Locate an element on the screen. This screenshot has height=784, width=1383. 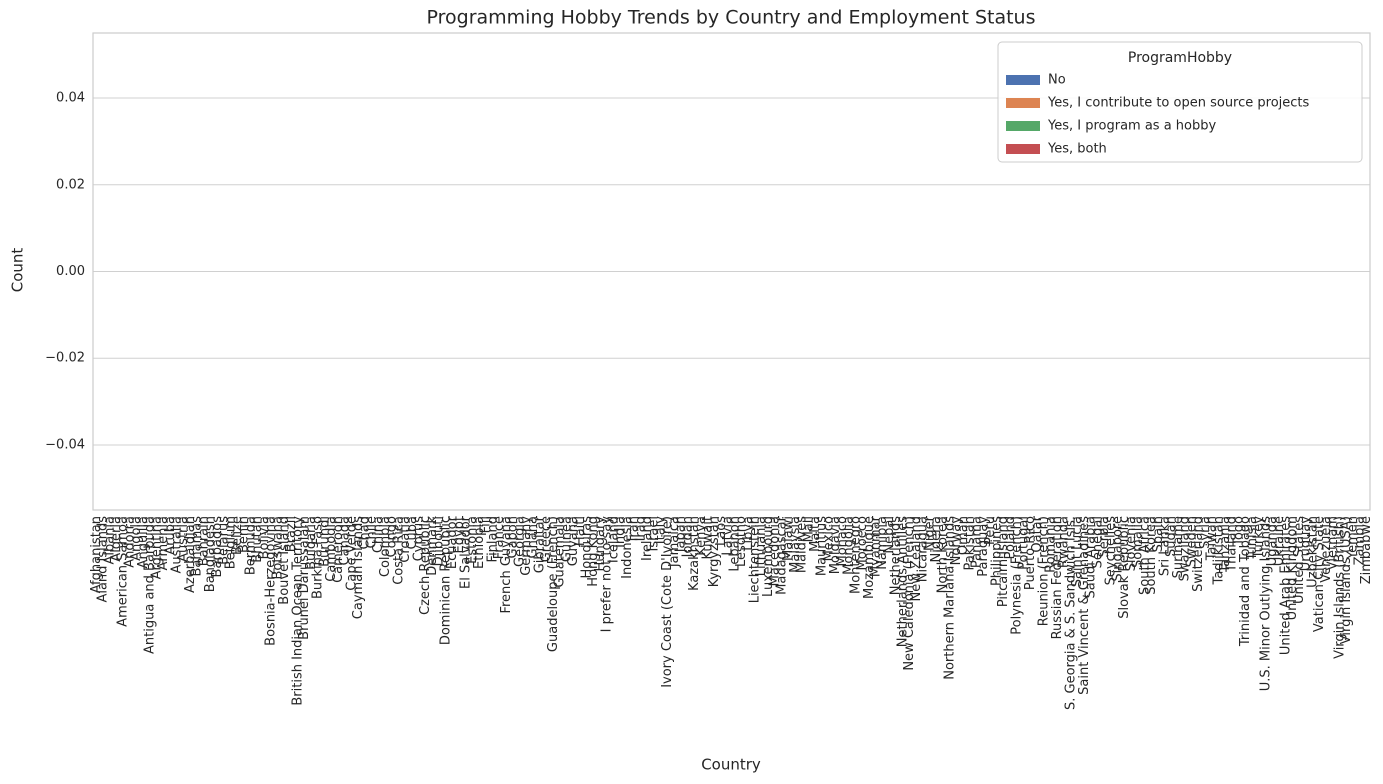
x-tick-label: Australia is located at coordinates (177, 545).